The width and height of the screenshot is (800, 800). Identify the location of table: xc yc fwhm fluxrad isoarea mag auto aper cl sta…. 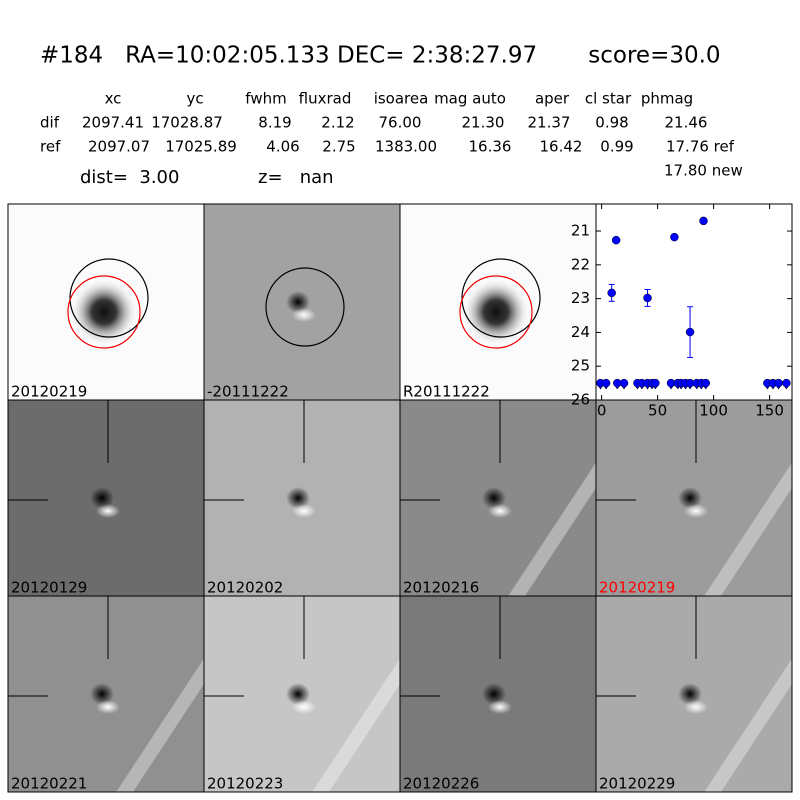
(387, 123).